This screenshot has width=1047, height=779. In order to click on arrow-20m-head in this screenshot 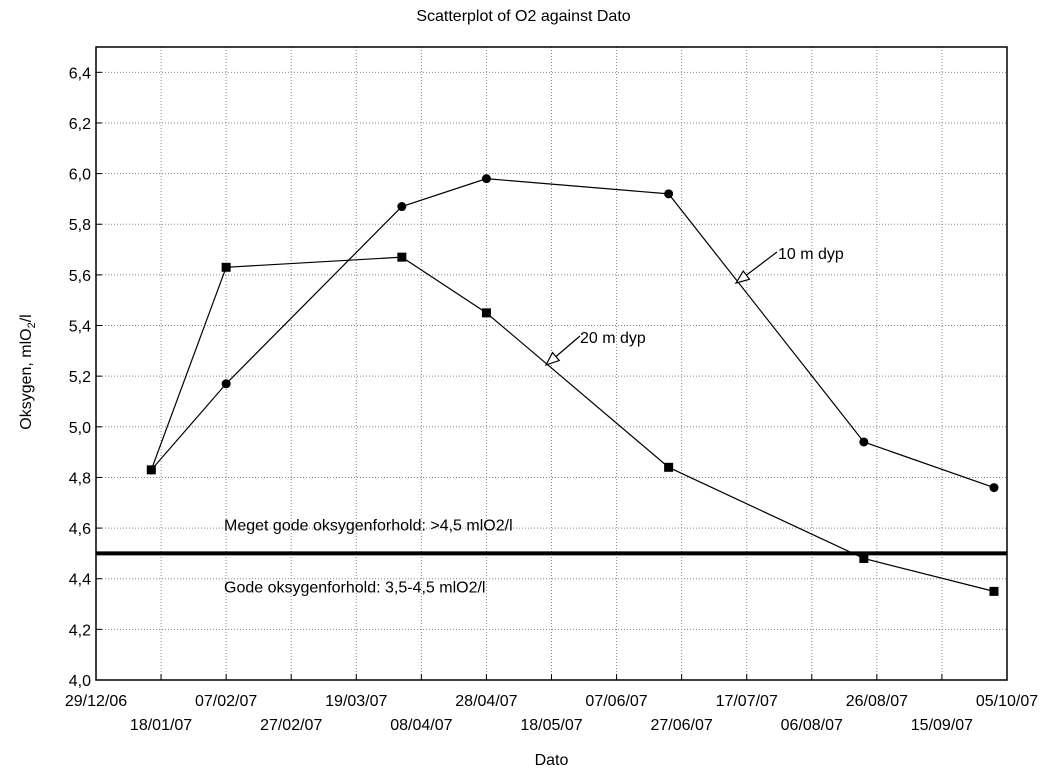, I will do `click(552, 359)`.